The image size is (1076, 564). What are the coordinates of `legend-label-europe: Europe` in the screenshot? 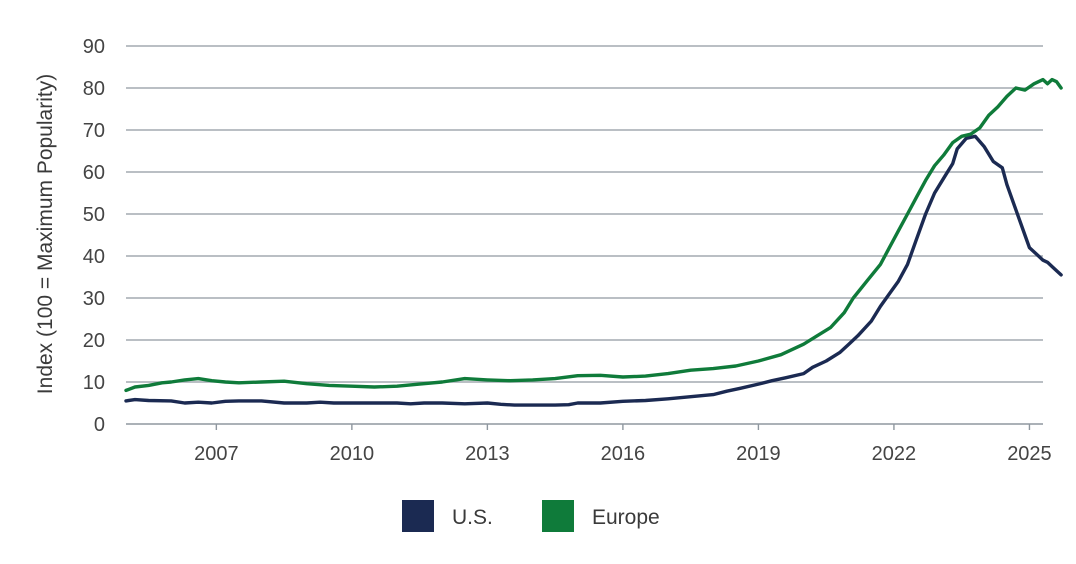 It's located at (626, 517).